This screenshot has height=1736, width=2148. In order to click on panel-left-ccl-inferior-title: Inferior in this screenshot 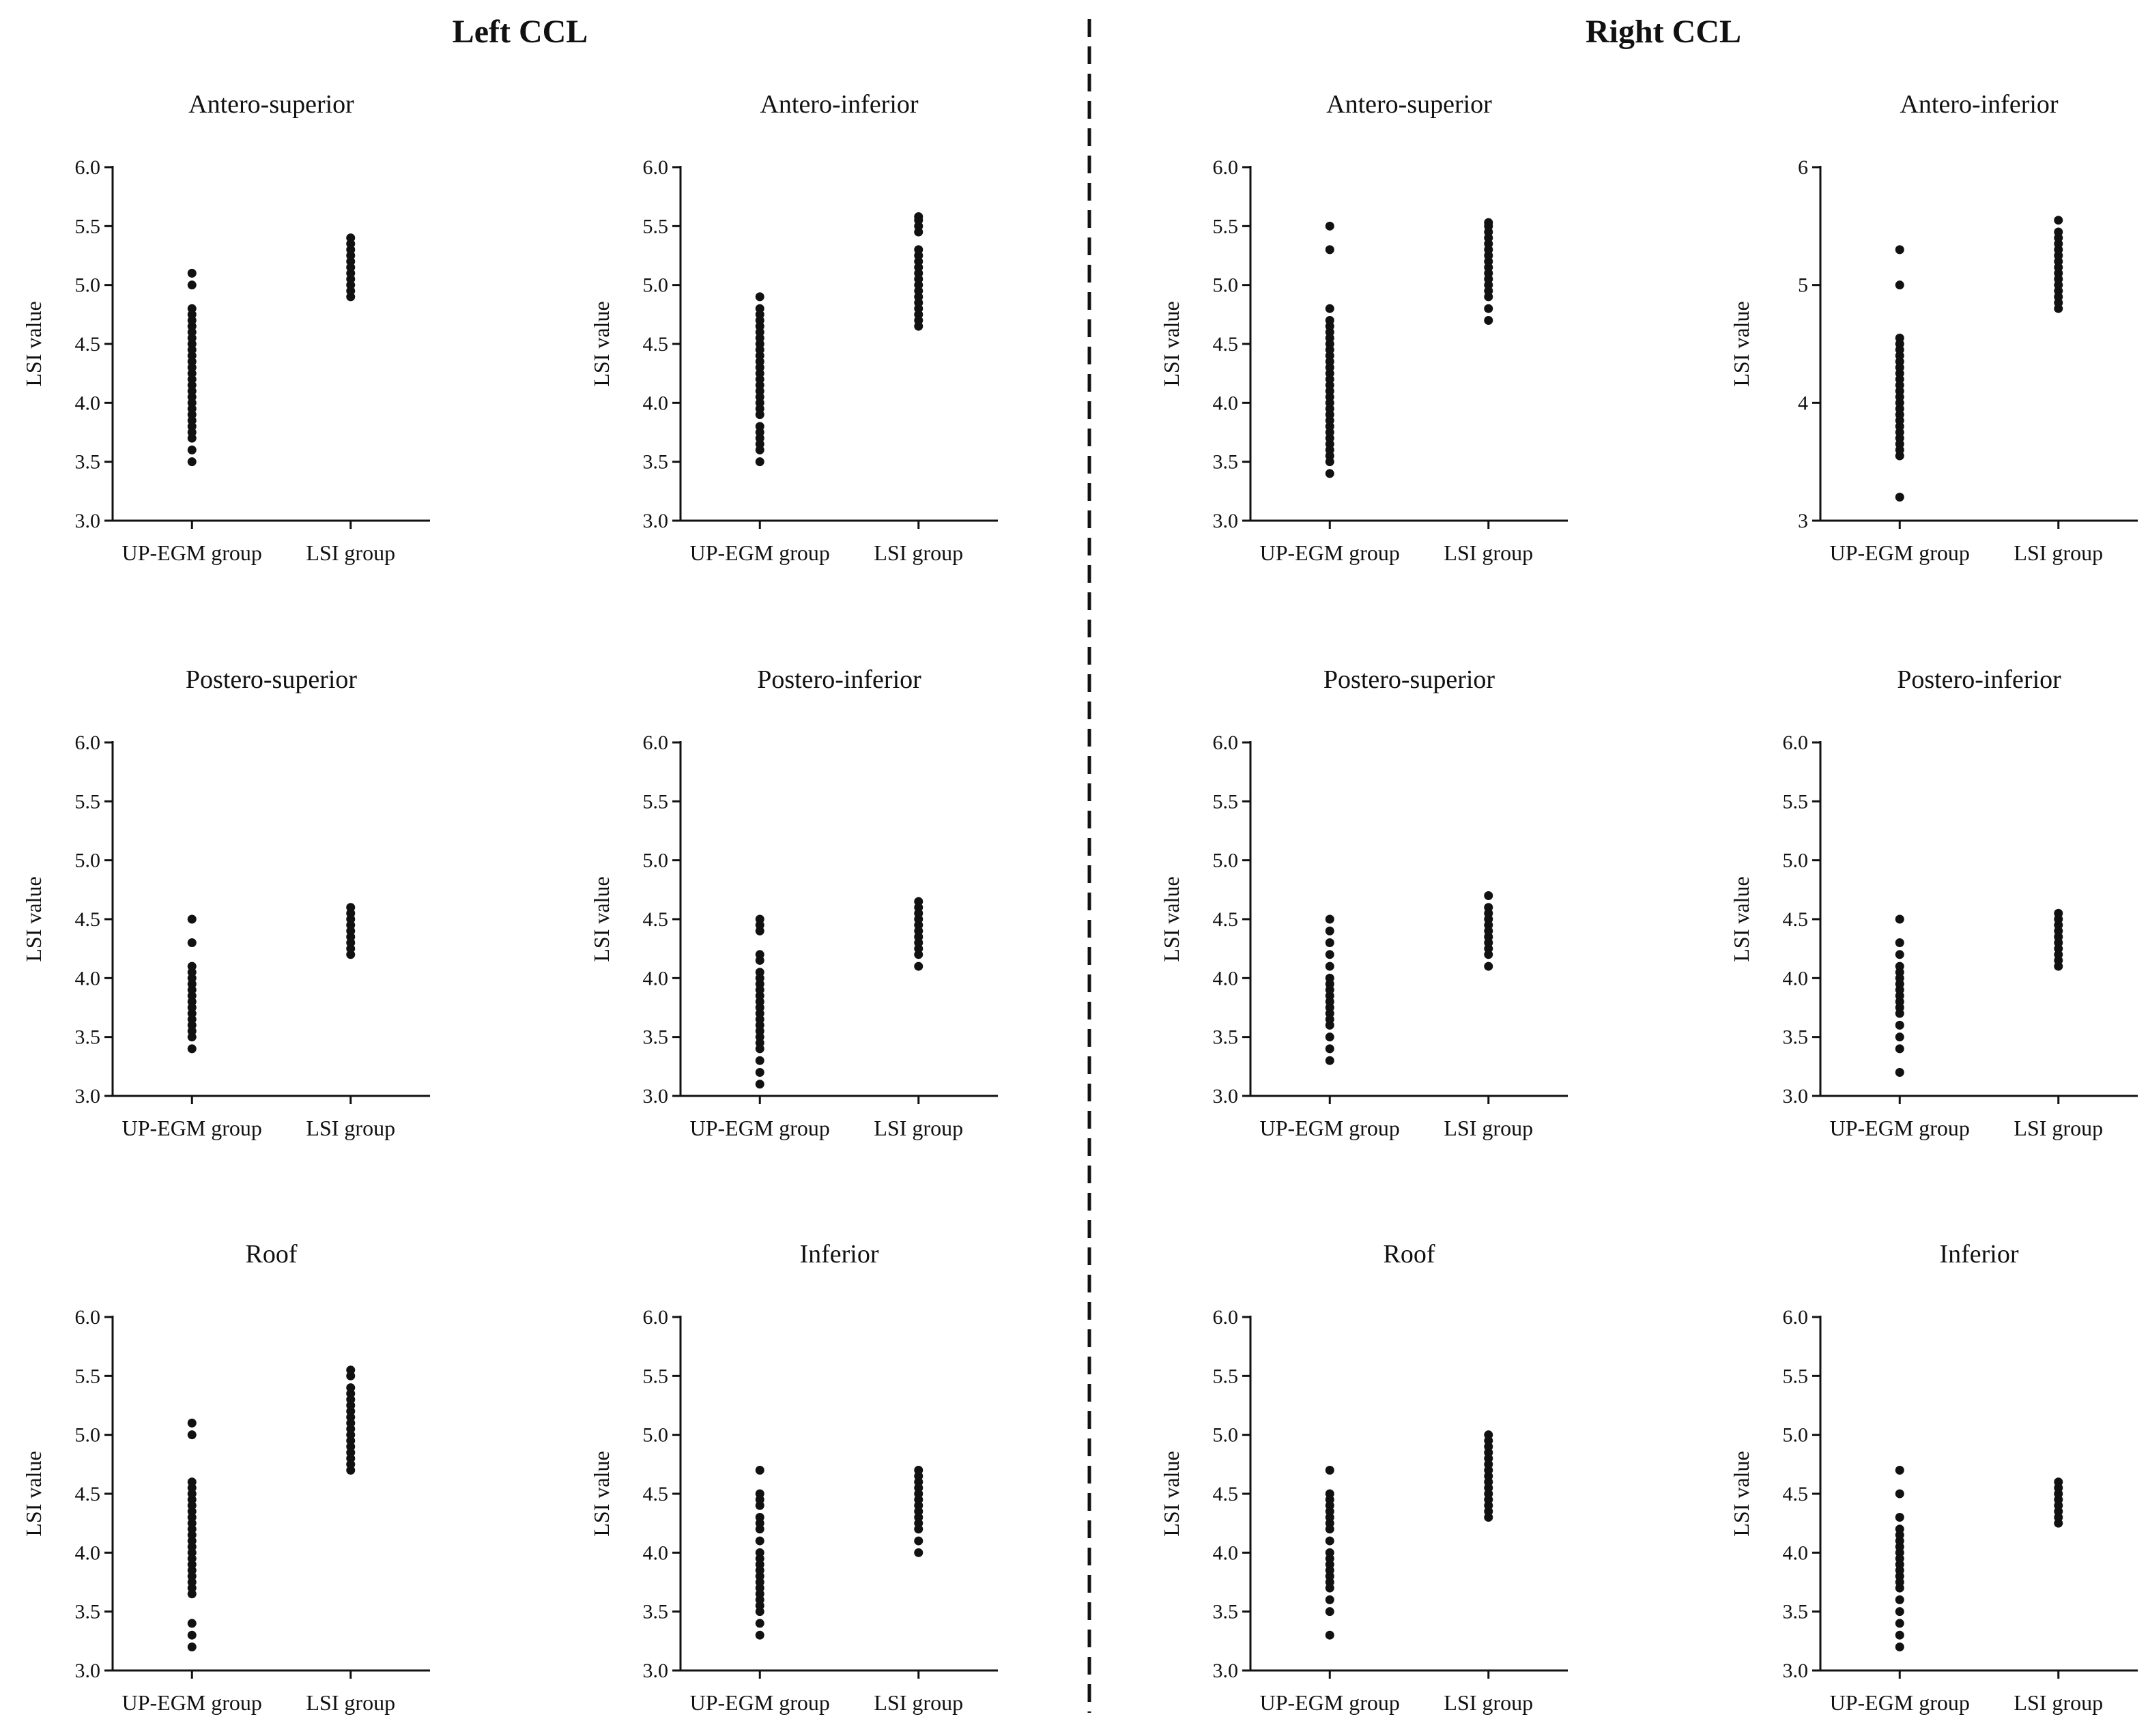, I will do `click(838, 1254)`.